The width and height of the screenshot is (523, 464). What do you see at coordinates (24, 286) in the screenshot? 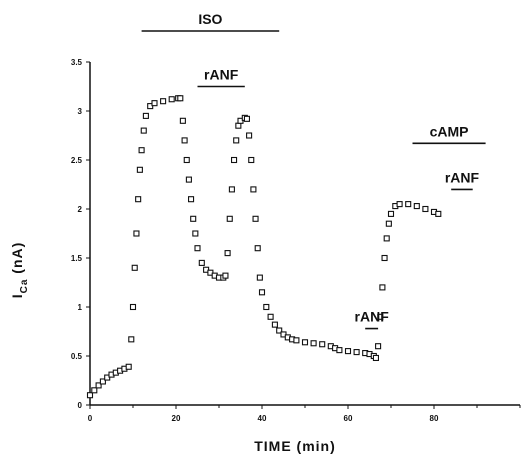
I see `y-axis-label-sub: Ca` at bounding box center [24, 286].